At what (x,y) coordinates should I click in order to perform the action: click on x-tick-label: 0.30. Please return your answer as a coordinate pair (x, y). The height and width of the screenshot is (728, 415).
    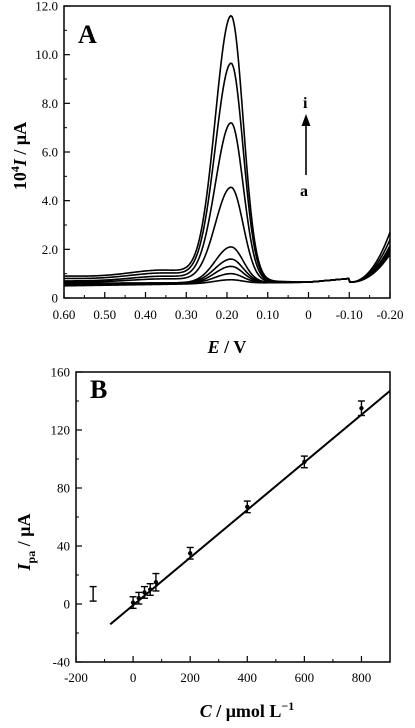
    Looking at the image, I should click on (186, 314).